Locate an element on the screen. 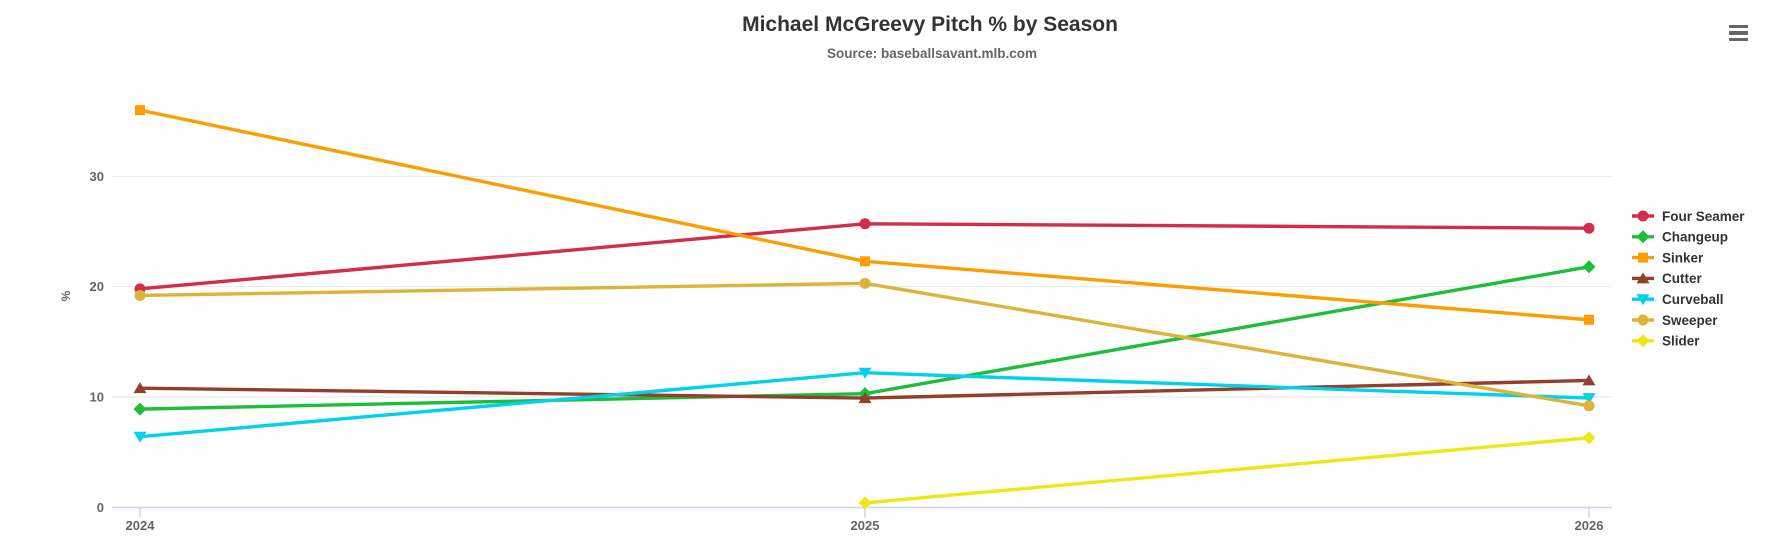 This screenshot has height=552, width=1766. data-point-changeup-2026 is located at coordinates (1589, 267).